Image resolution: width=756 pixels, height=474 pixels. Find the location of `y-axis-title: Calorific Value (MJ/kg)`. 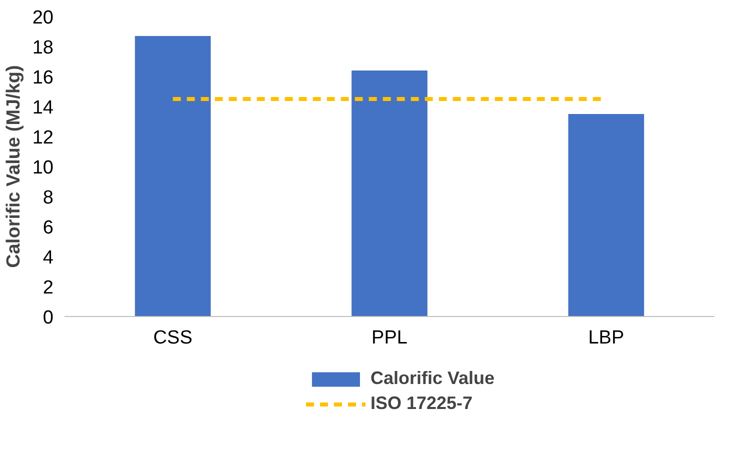

y-axis-title: Calorific Value (MJ/kg) is located at coordinates (13, 166).